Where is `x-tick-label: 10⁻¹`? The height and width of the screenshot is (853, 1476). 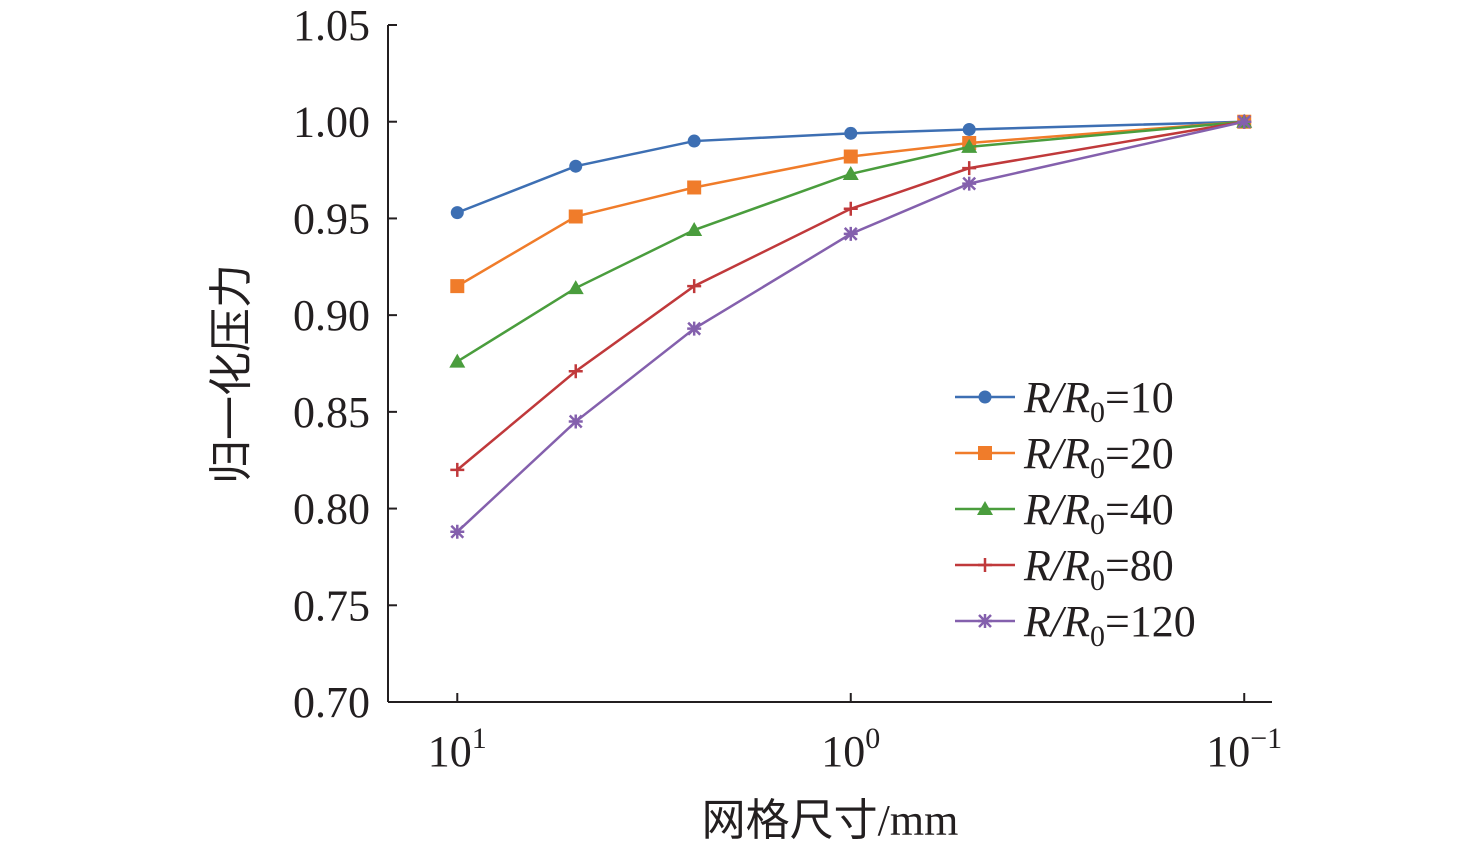
x-tick-label: 10⁻¹ is located at coordinates (1244, 749).